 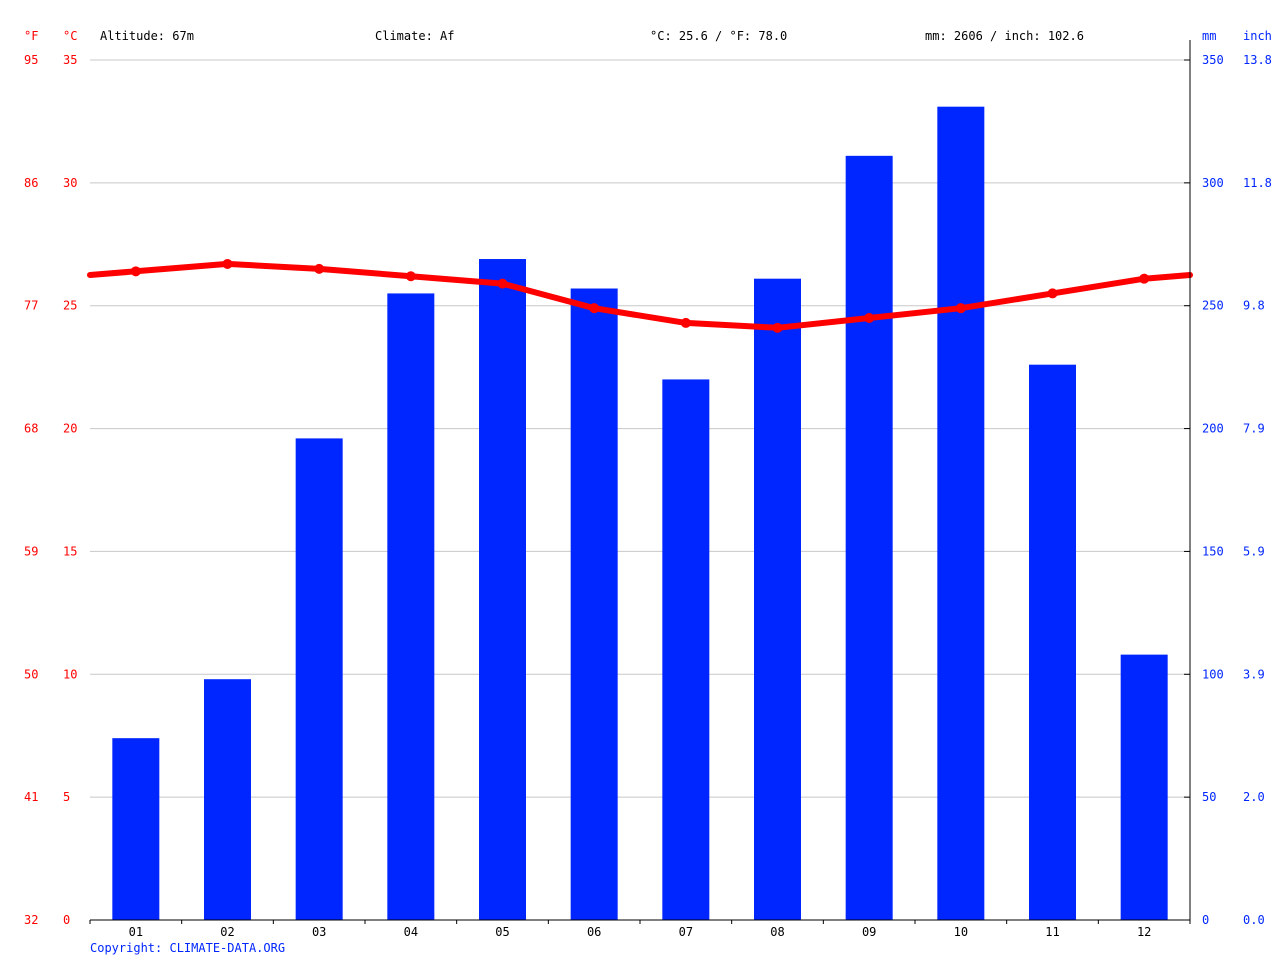 I want to click on fahrenheit-tick-label: 41, so click(x=31, y=797).